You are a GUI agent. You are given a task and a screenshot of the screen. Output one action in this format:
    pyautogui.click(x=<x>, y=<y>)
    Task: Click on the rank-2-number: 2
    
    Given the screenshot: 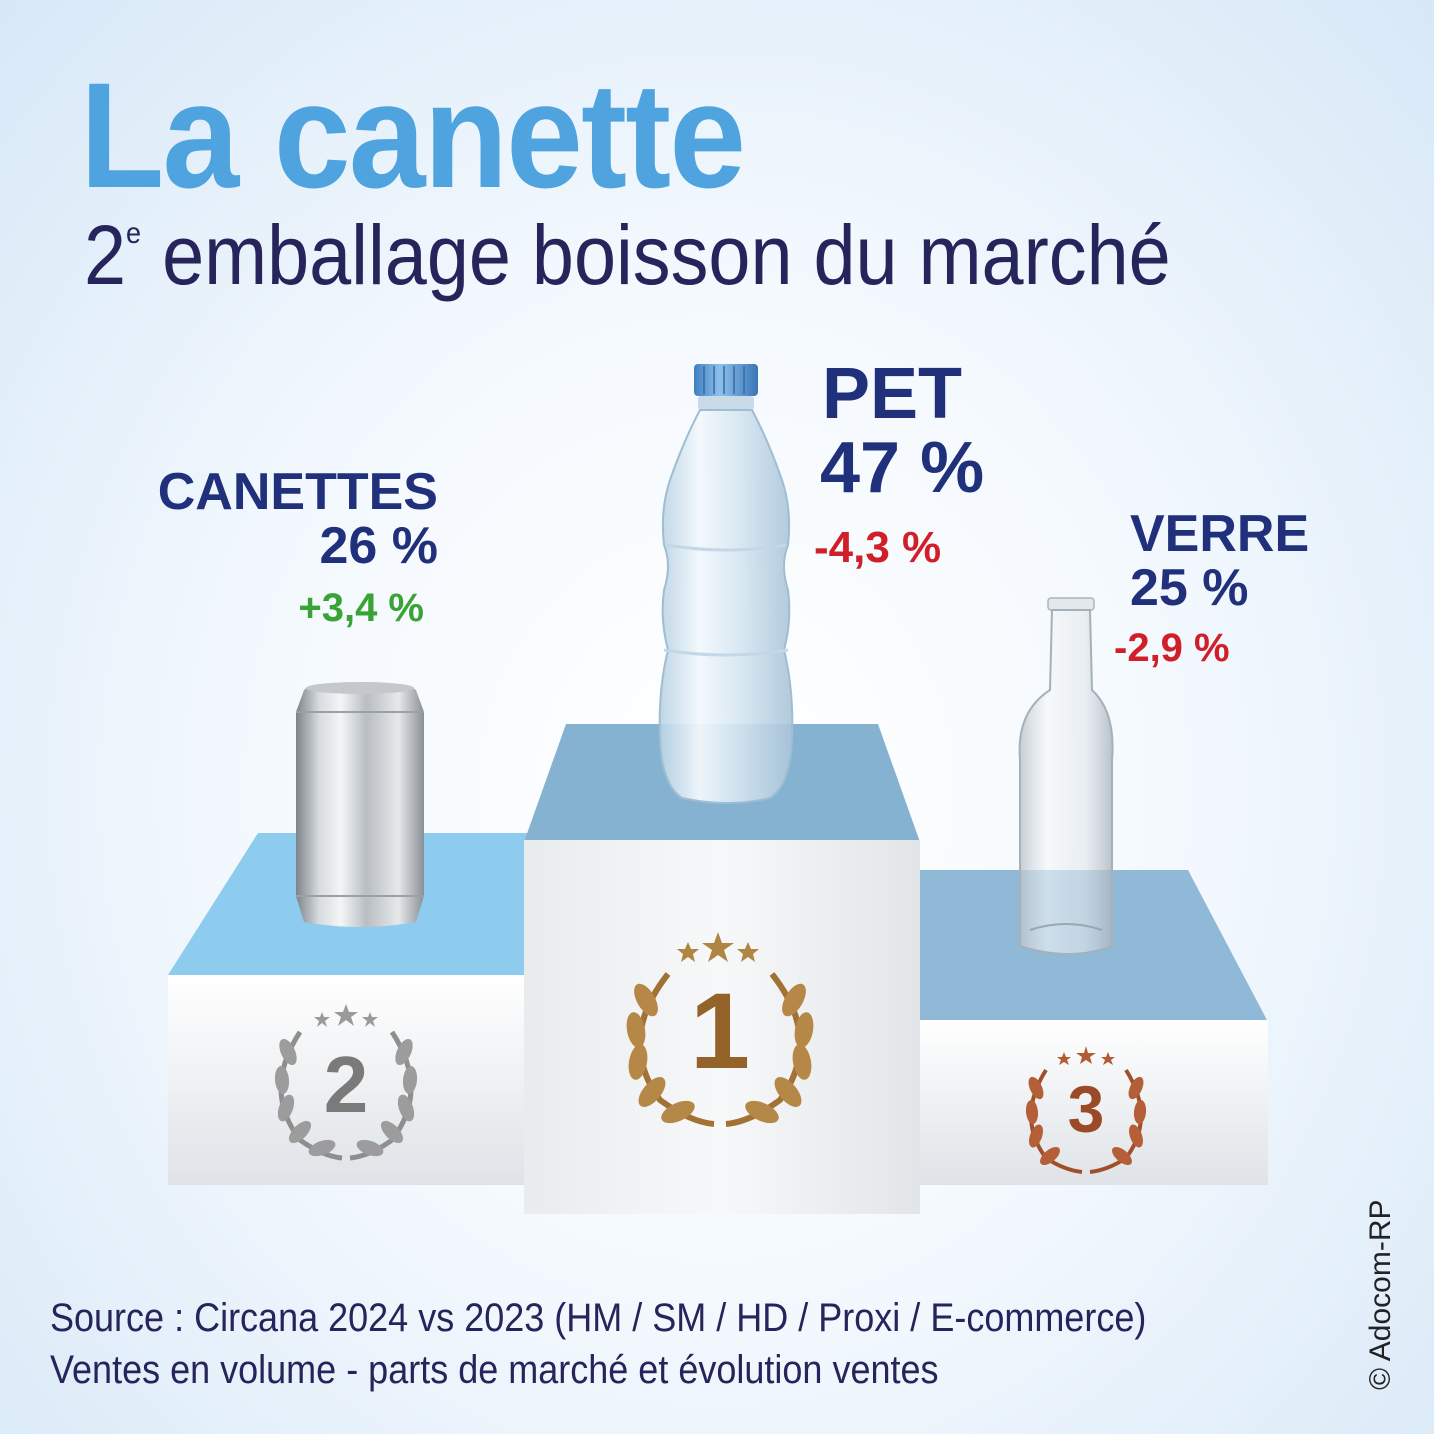 What is the action you would take?
    pyautogui.click(x=346, y=1084)
    